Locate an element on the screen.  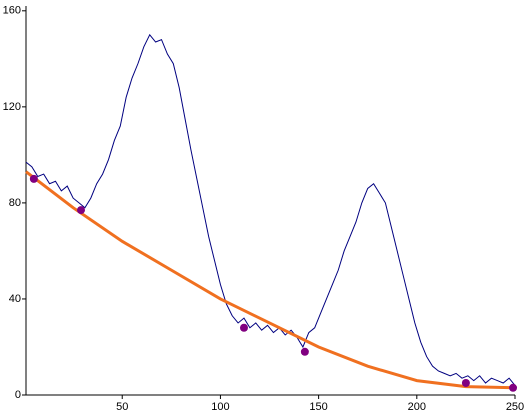
x-tick-label: 200 is located at coordinates (417, 407).